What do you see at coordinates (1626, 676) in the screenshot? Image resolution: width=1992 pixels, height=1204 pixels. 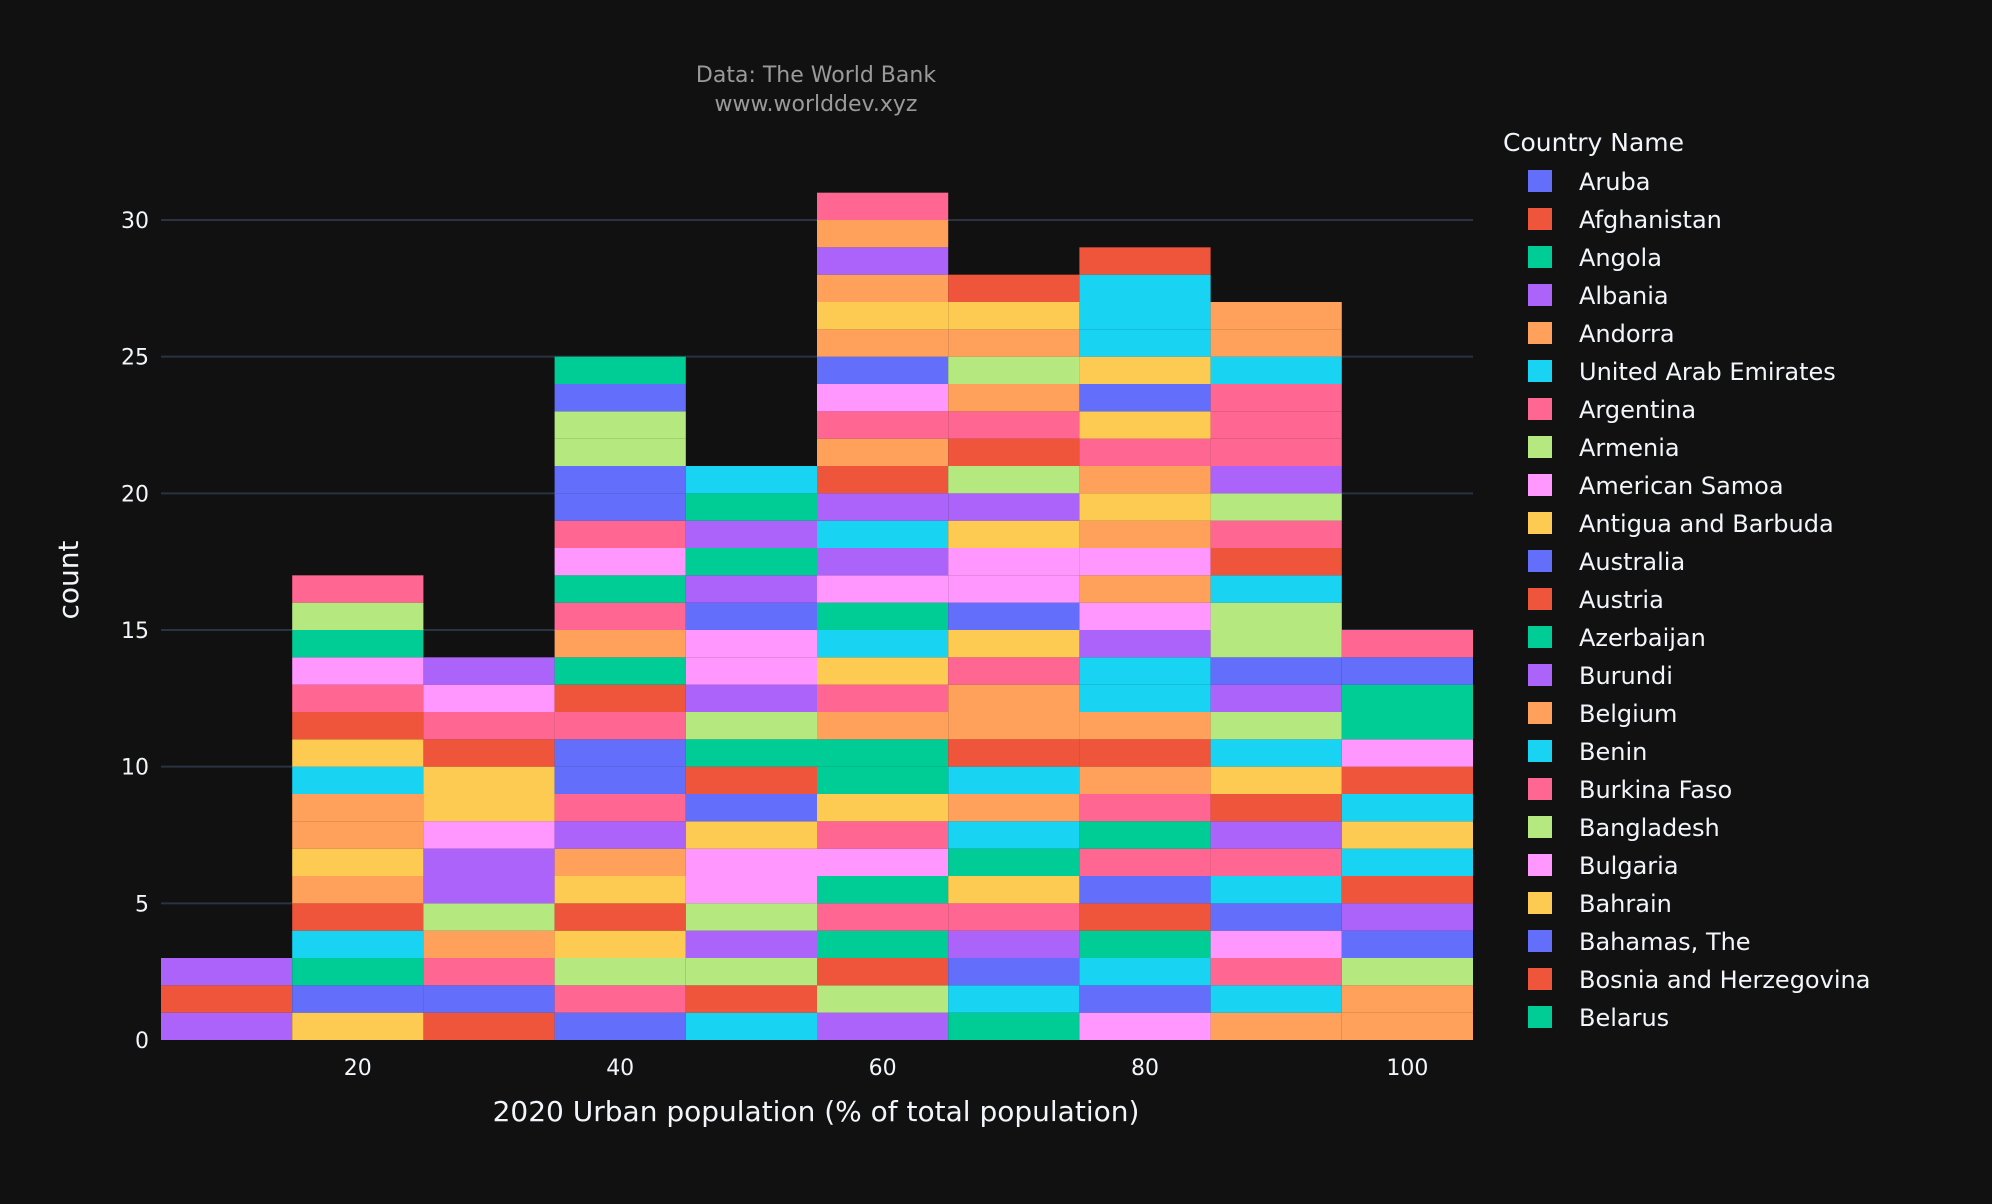 I see `legend-item-label: Burundi` at bounding box center [1626, 676].